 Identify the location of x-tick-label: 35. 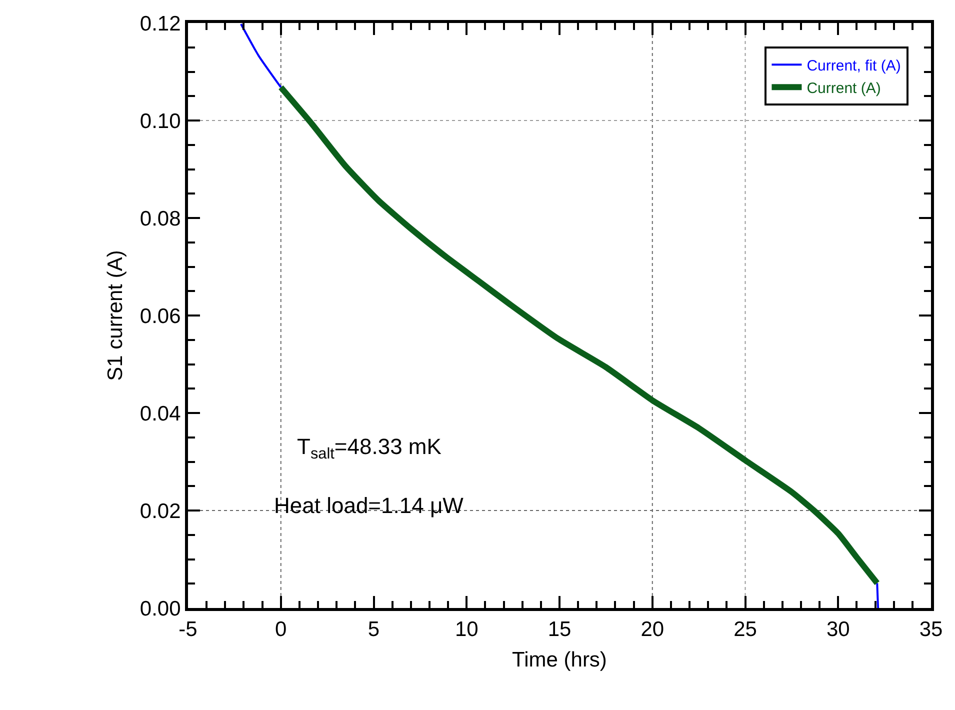
(931, 630).